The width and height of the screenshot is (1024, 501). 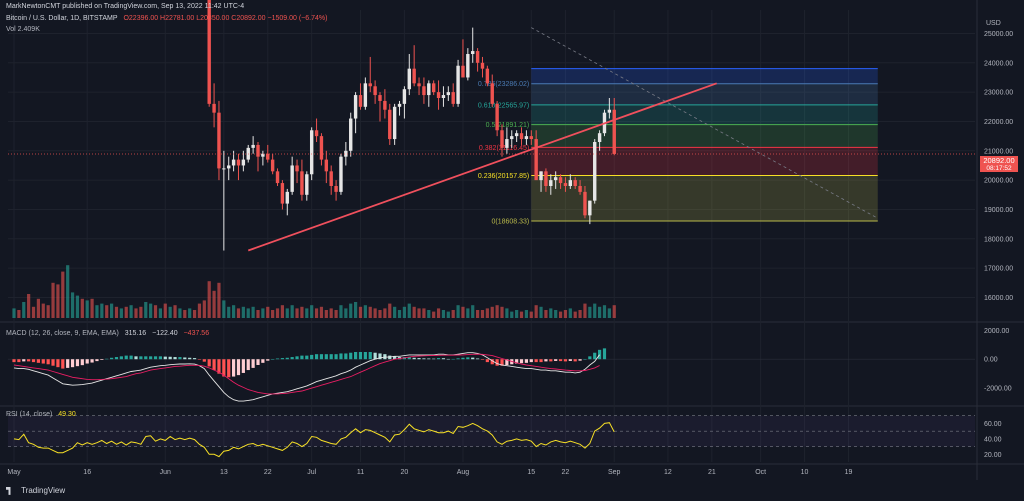 What do you see at coordinates (29, 414) in the screenshot?
I see `rsi-title: RSI (14, close)` at bounding box center [29, 414].